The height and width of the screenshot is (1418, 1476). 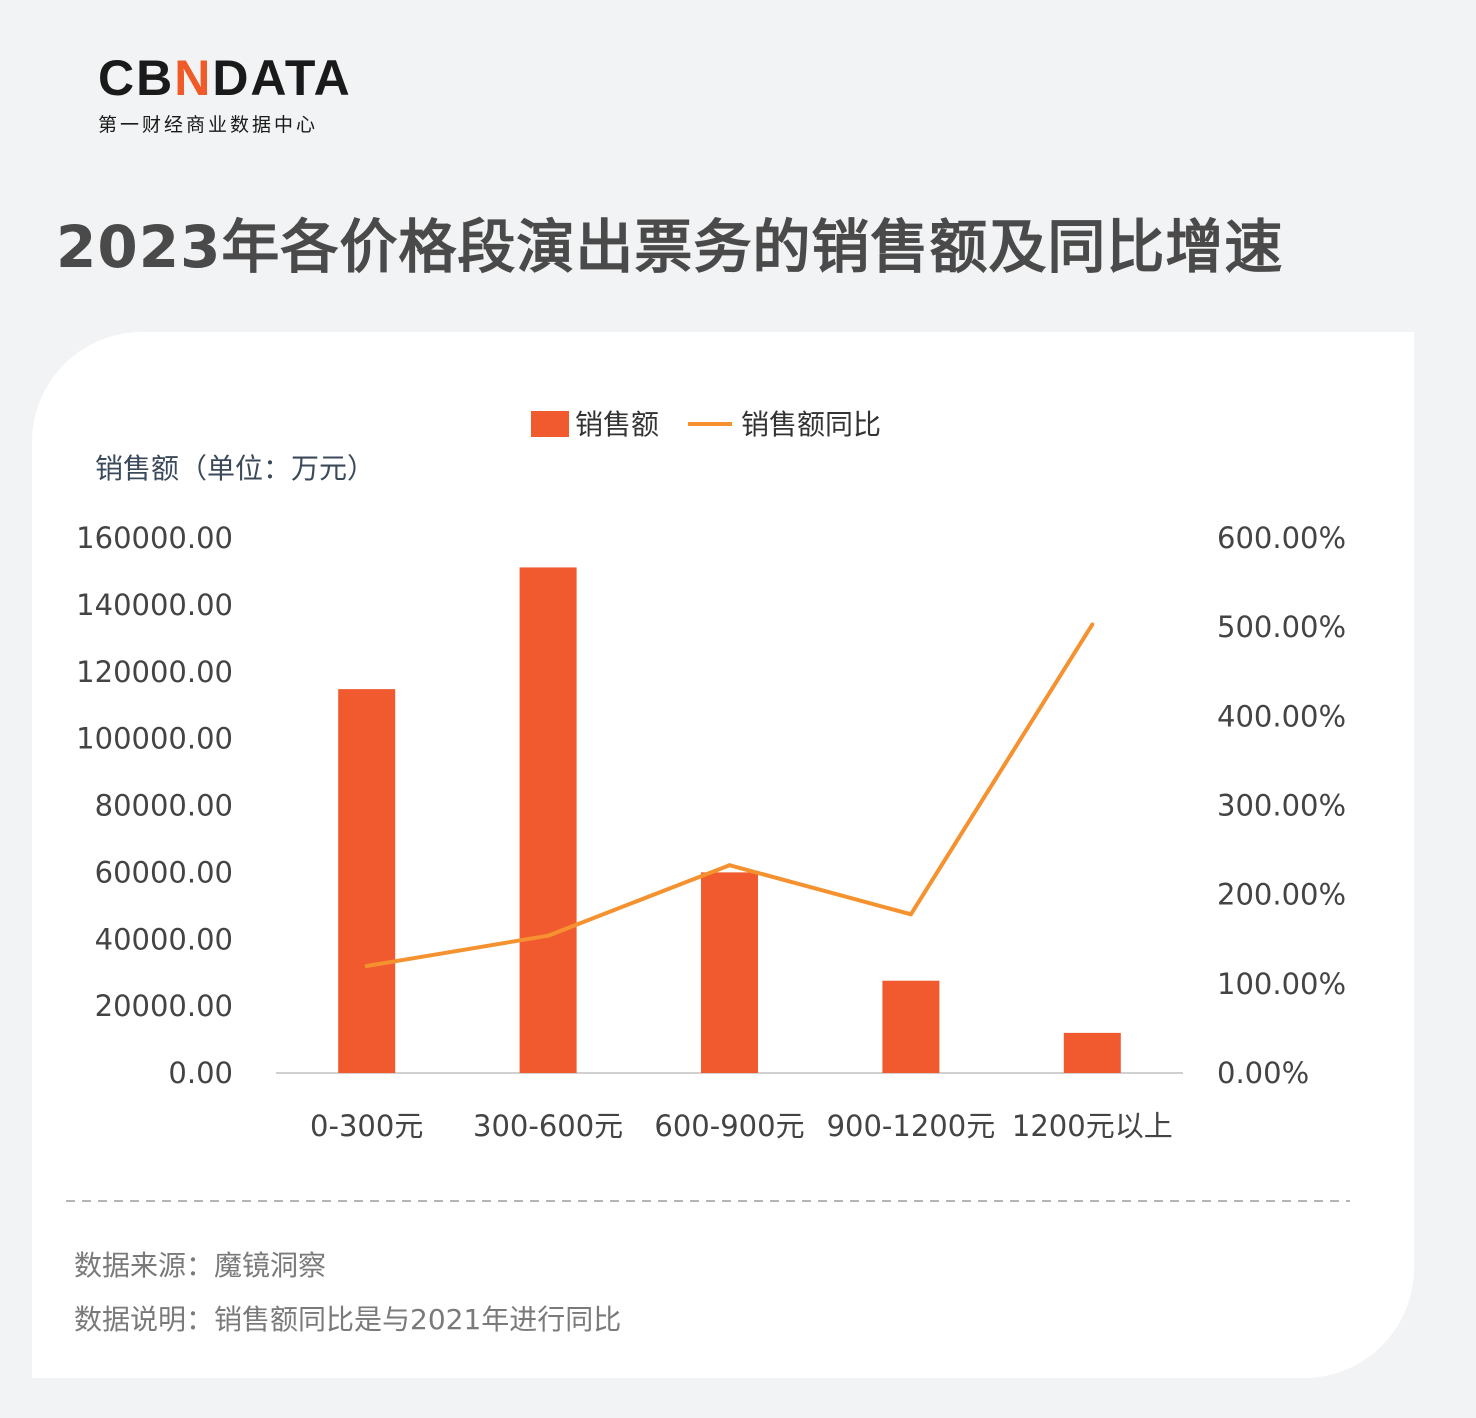 What do you see at coordinates (550, 424) in the screenshot?
I see `legend-swatch-bar` at bounding box center [550, 424].